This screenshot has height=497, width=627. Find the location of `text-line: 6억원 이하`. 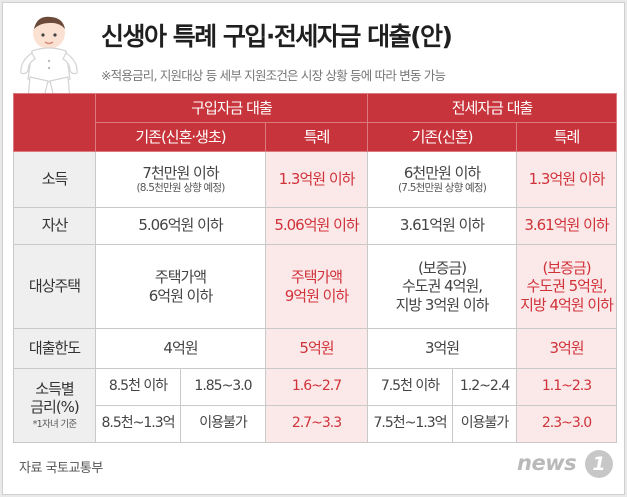

text-line: 6억원 이하 is located at coordinates (181, 295).